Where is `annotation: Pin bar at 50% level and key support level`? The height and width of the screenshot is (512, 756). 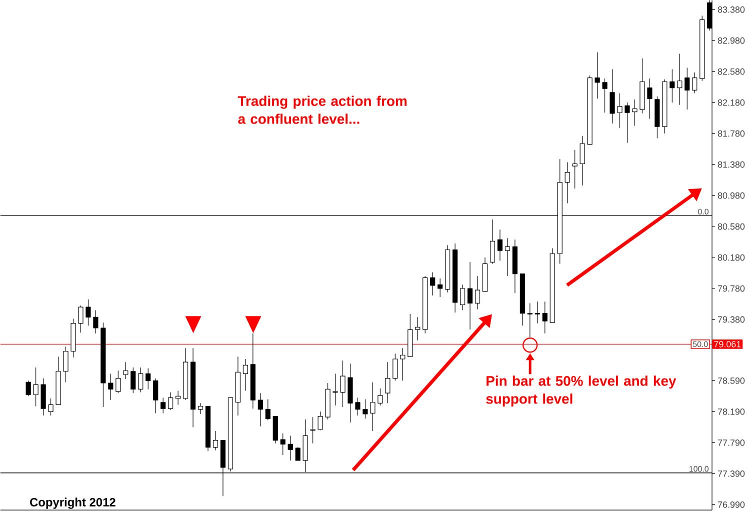
annotation: Pin bar at 50% level and key support level is located at coordinates (581, 391).